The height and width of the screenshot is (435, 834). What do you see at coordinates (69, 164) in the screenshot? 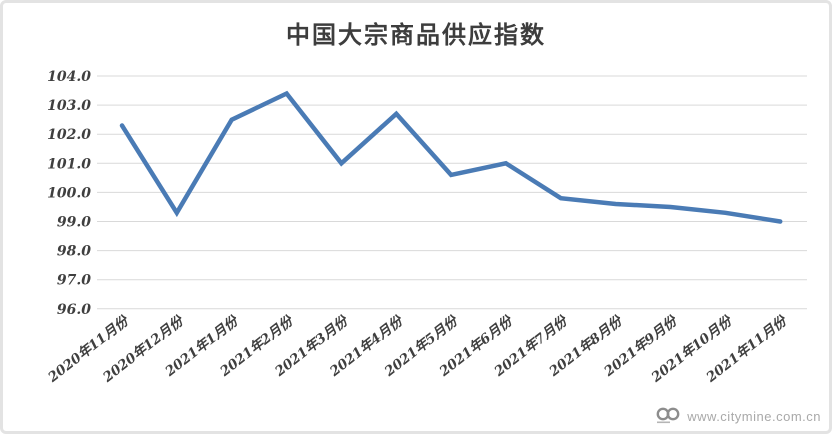
I see `y-axis-tick-label: 101.0` at bounding box center [69, 164].